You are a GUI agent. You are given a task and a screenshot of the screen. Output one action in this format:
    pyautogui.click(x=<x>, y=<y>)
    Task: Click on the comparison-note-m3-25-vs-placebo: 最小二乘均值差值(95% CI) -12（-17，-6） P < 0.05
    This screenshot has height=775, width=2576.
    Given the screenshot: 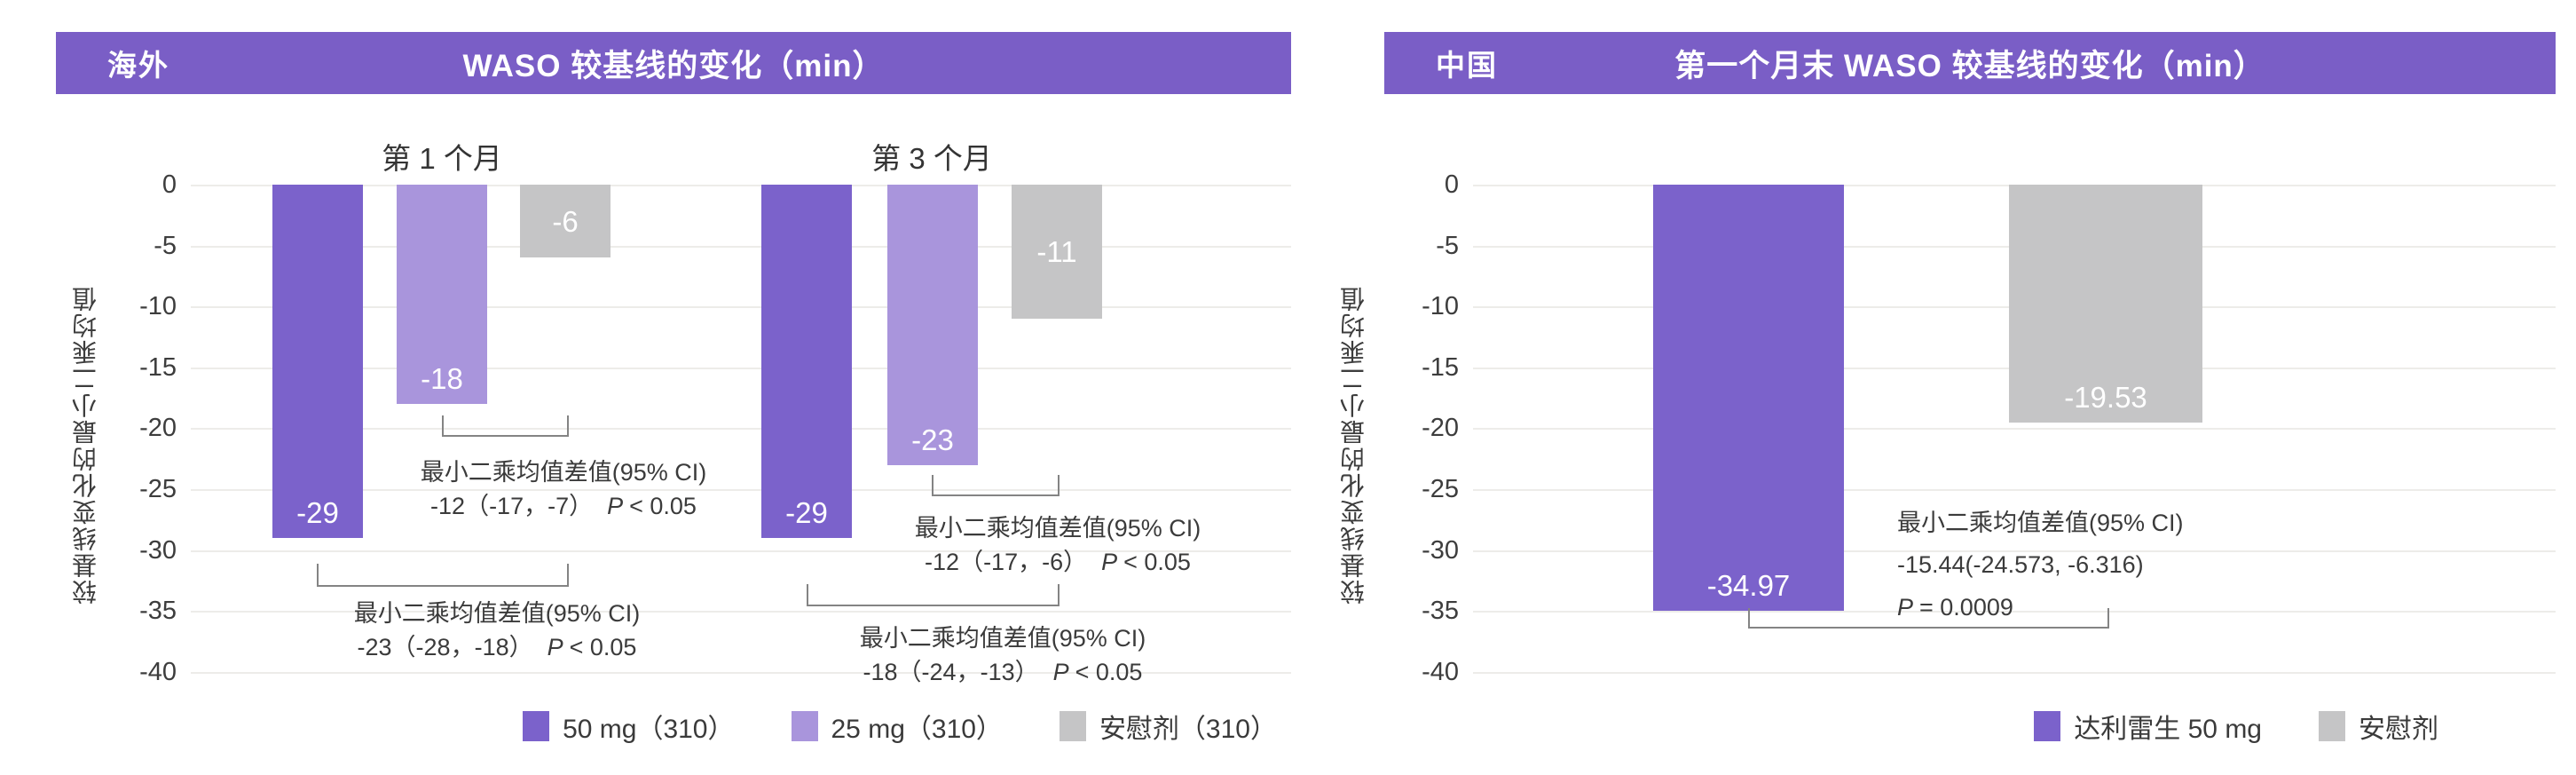 What is the action you would take?
    pyautogui.click(x=1058, y=545)
    